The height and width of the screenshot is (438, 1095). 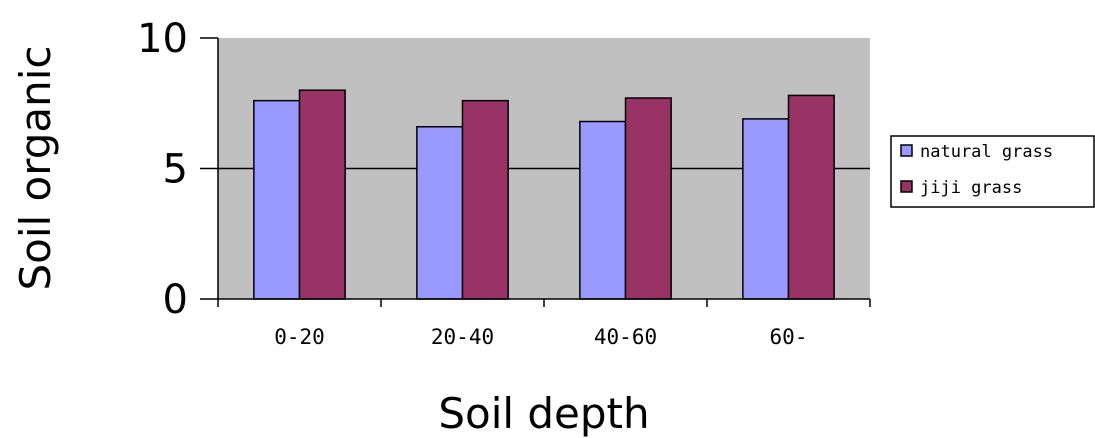 I want to click on x-tick-label: 0-20, so click(x=299, y=337).